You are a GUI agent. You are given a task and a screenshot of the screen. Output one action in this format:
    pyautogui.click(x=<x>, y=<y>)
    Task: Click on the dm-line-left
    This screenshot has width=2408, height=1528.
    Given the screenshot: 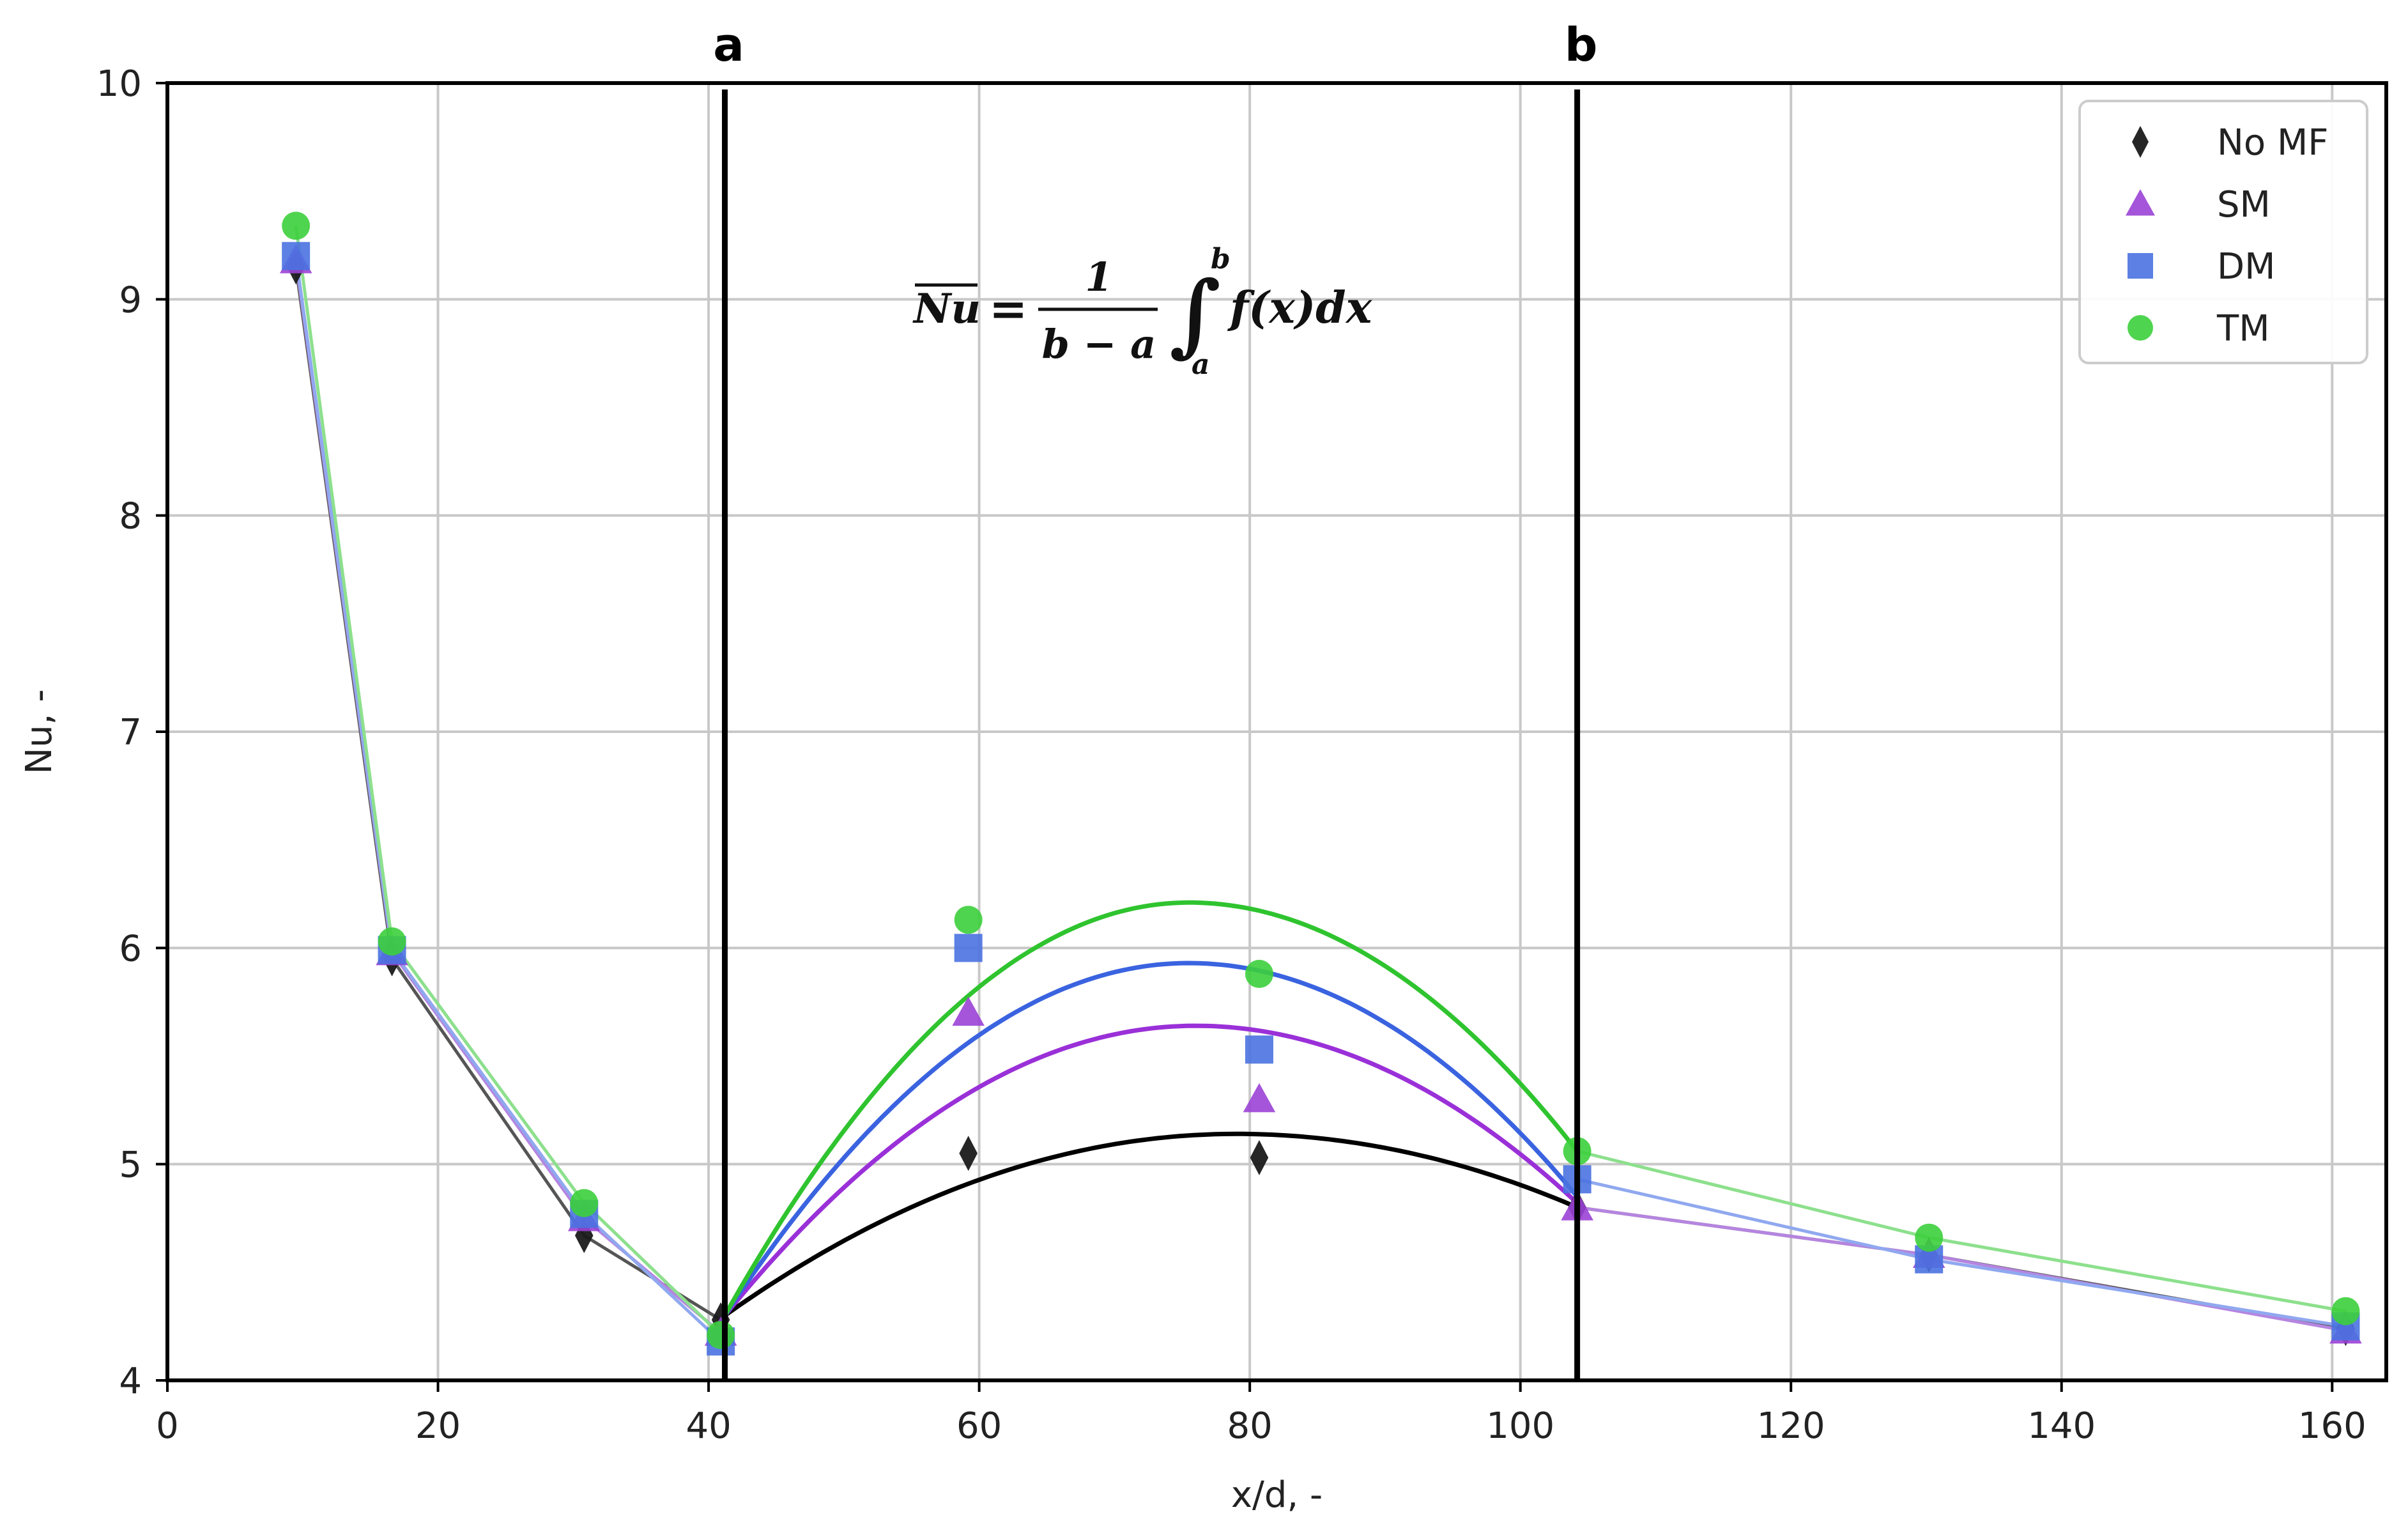 What is the action you would take?
    pyautogui.click(x=508, y=799)
    